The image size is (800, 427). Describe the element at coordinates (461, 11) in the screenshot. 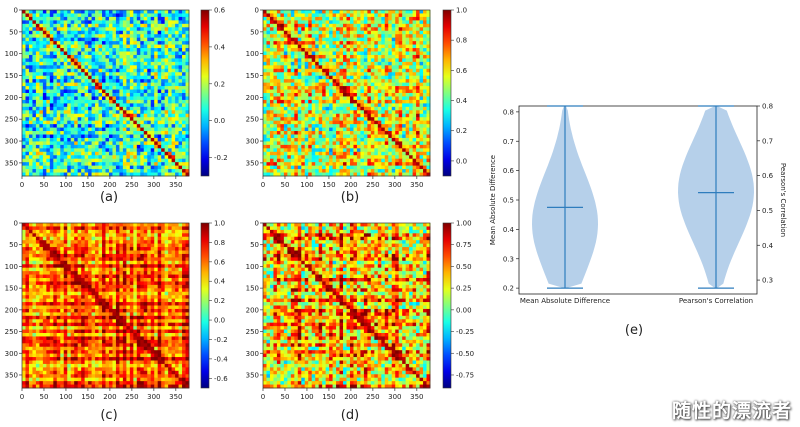

I see `colorbar-tick-label: 1.0` at that location.